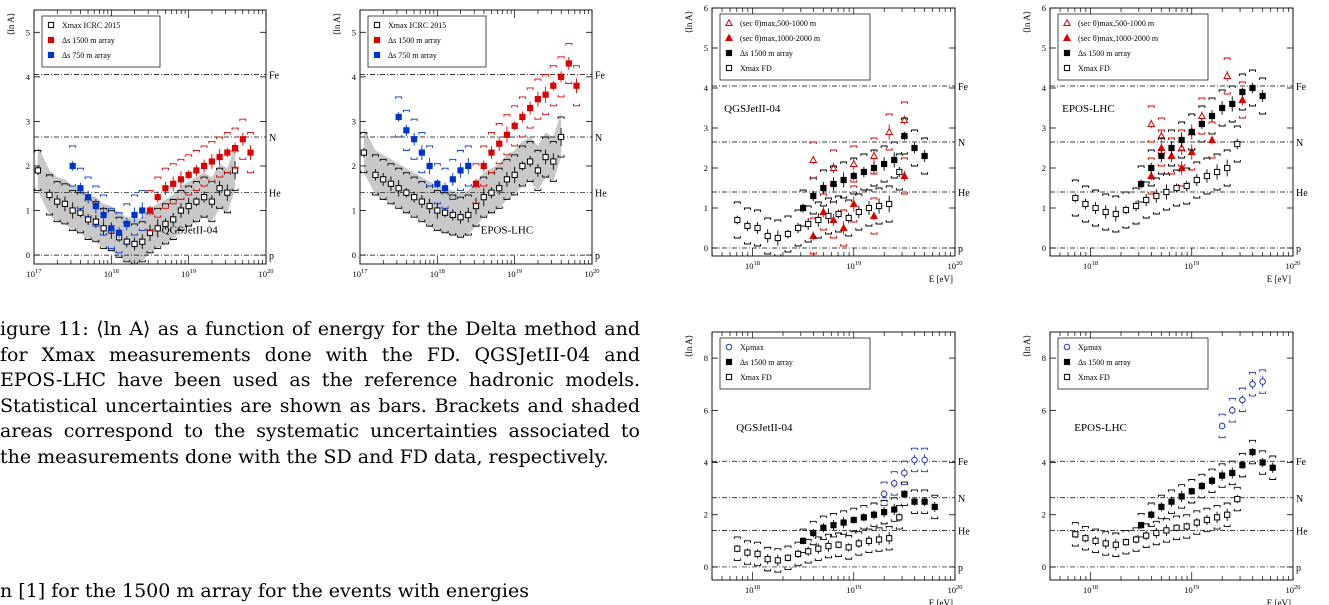 This screenshot has width=1329, height=605. Describe the element at coordinates (752, 109) in the screenshot. I see `model-label: QGSJetII-04` at that location.